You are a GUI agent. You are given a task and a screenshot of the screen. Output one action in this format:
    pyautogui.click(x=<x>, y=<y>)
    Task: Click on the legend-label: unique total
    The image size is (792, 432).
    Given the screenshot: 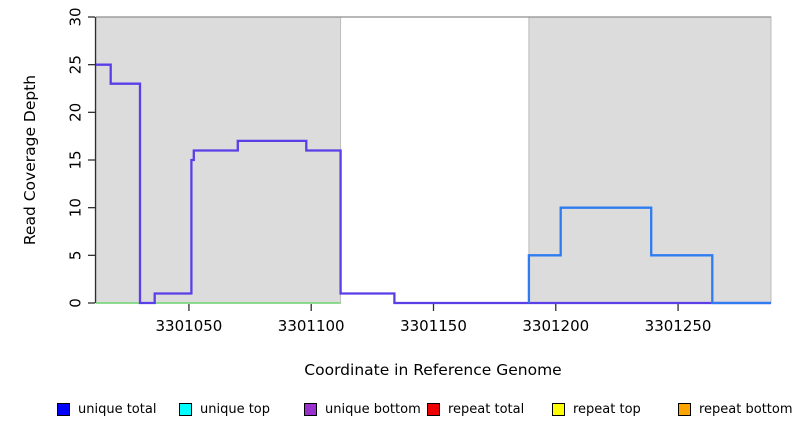 What is the action you would take?
    pyautogui.click(x=117, y=409)
    